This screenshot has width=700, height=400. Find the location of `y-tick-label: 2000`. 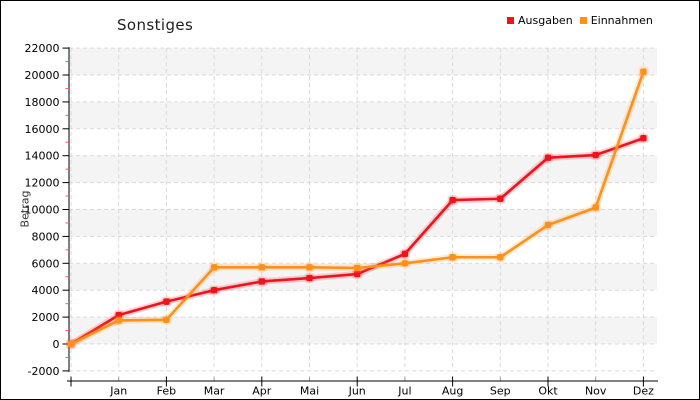

y-tick-label: 2000 is located at coordinates (46, 317).